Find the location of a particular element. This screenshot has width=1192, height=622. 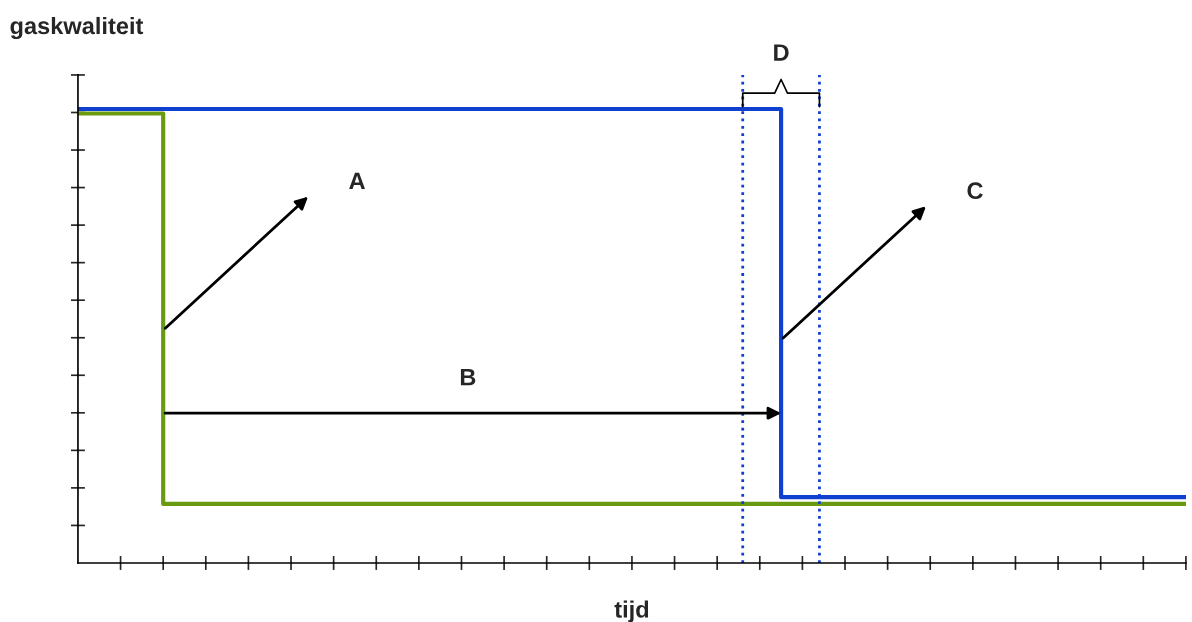

annotation: A is located at coordinates (357, 181).